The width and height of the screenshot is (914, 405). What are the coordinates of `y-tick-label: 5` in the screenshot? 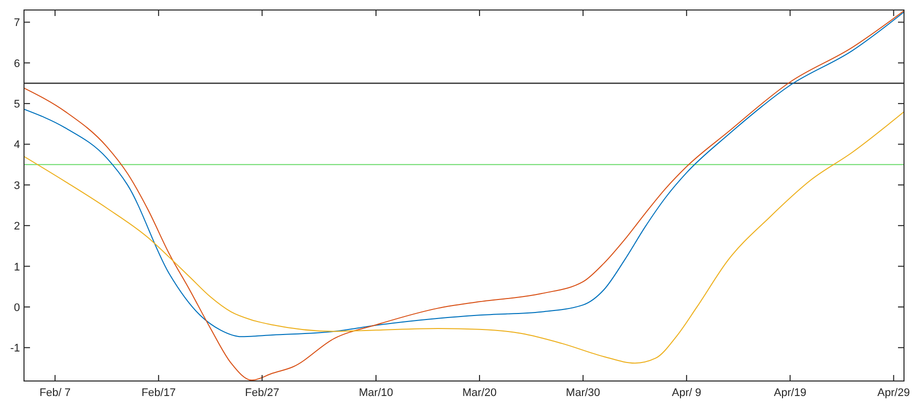 It's located at (17, 104).